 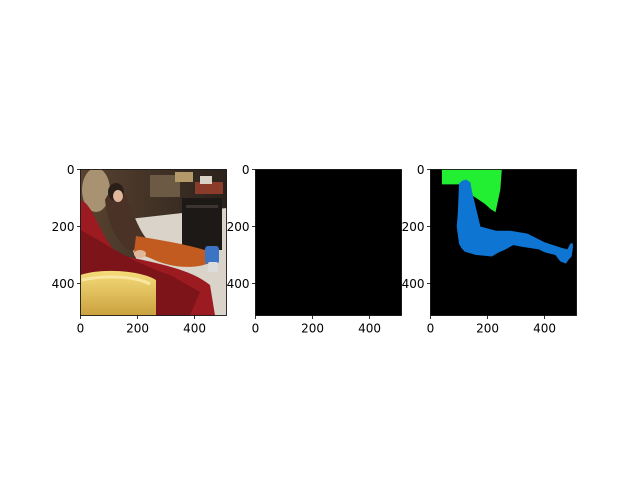 I want to click on black-axes-frame, so click(x=328, y=242).